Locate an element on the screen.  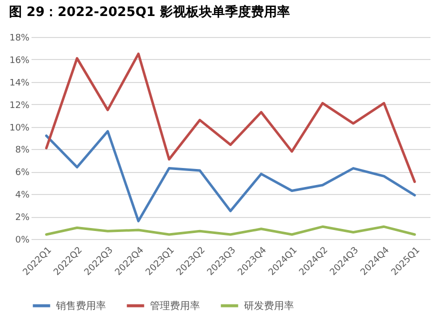
y-tick-label: 0% is located at coordinates (22, 241).